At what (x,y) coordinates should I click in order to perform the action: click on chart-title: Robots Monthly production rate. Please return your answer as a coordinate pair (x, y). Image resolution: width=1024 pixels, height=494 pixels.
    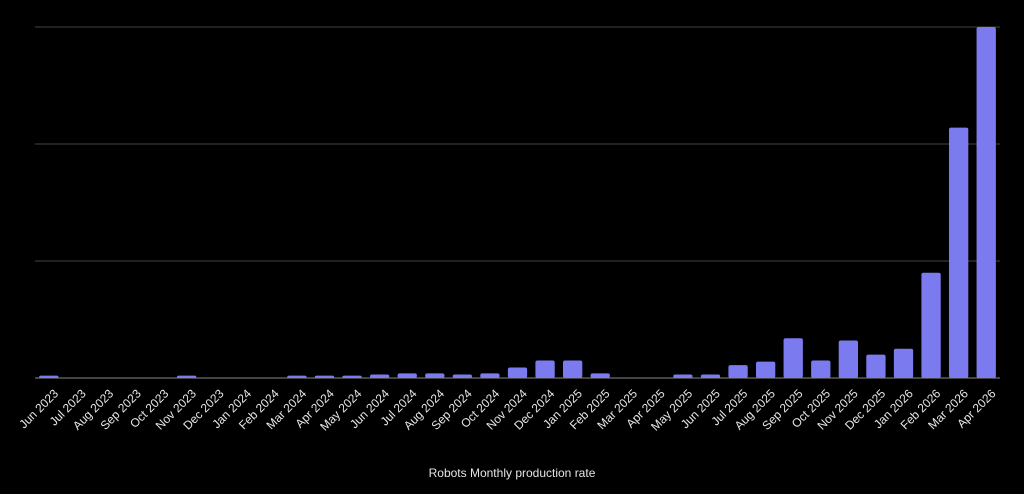
    Looking at the image, I should click on (512, 473).